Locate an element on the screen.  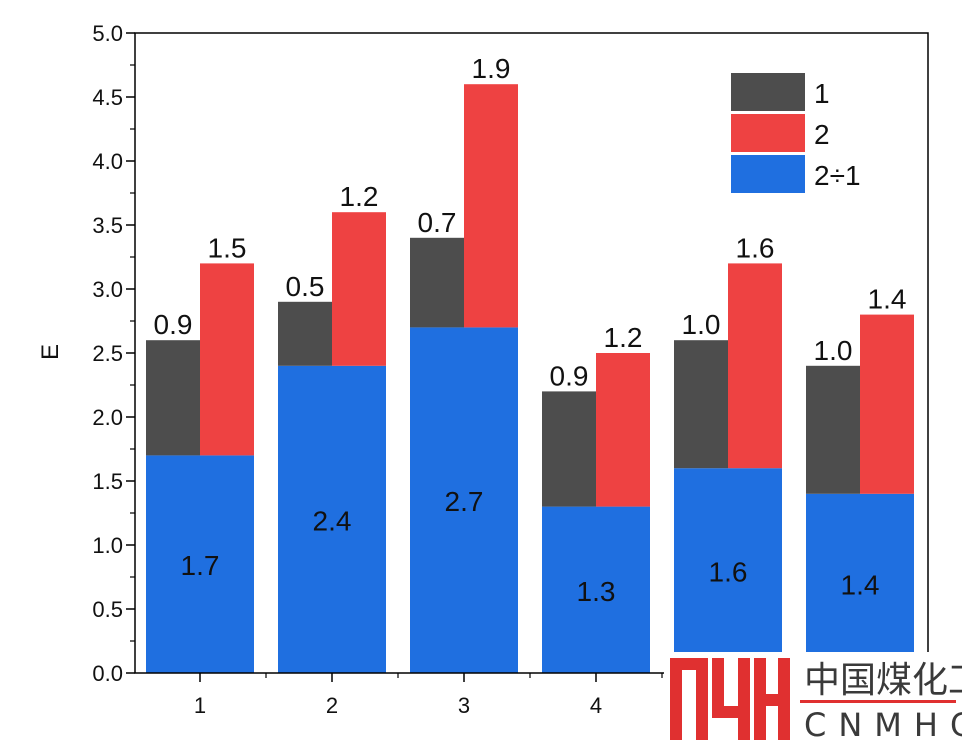
bar-label-series2-2: 1.2 is located at coordinates (359, 196).